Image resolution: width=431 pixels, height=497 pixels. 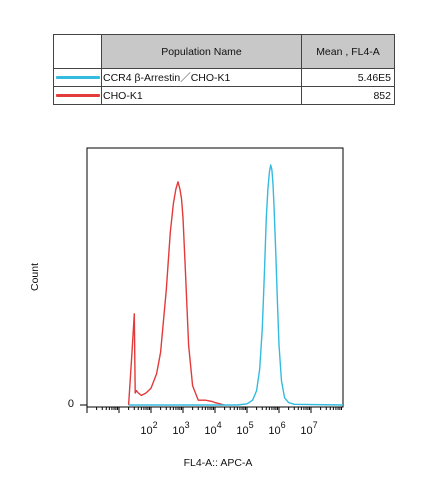 I want to click on legend-population-name: CCR4 β-Arrestin／CHO-K1, so click(x=201, y=77).